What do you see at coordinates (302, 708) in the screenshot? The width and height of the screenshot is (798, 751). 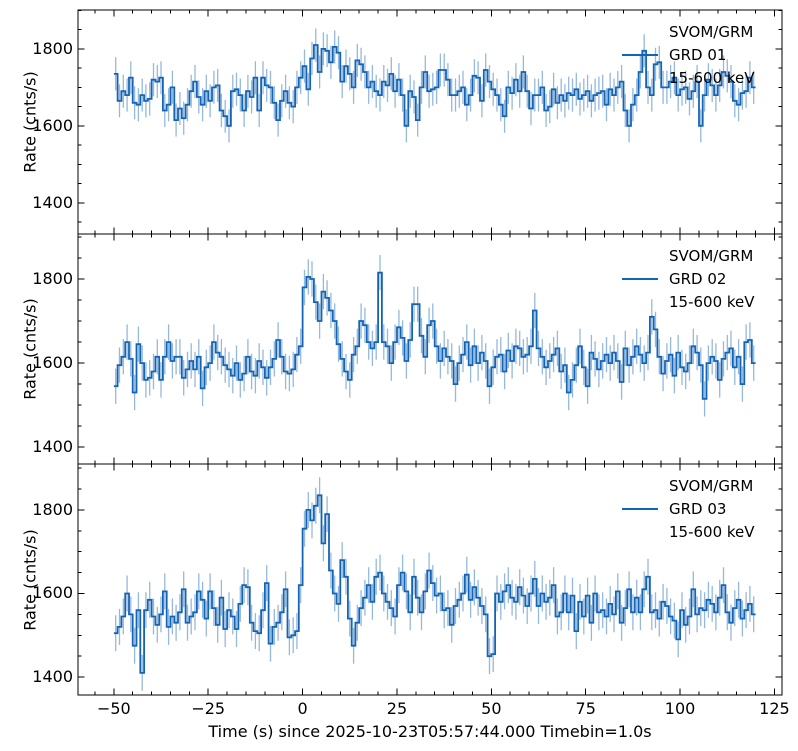 I see `x-tick-label: 0` at bounding box center [302, 708].